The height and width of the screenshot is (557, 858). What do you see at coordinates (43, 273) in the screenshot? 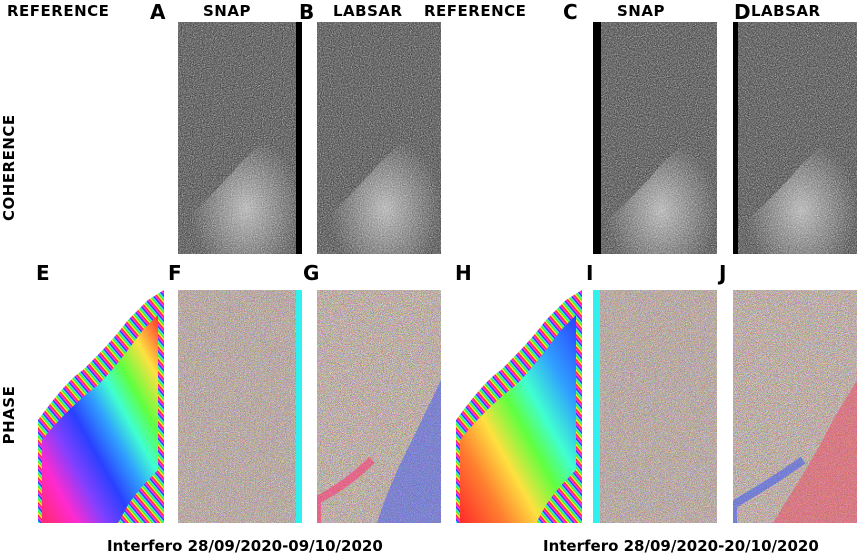
I see `panel-letter-e: E` at bounding box center [43, 273].